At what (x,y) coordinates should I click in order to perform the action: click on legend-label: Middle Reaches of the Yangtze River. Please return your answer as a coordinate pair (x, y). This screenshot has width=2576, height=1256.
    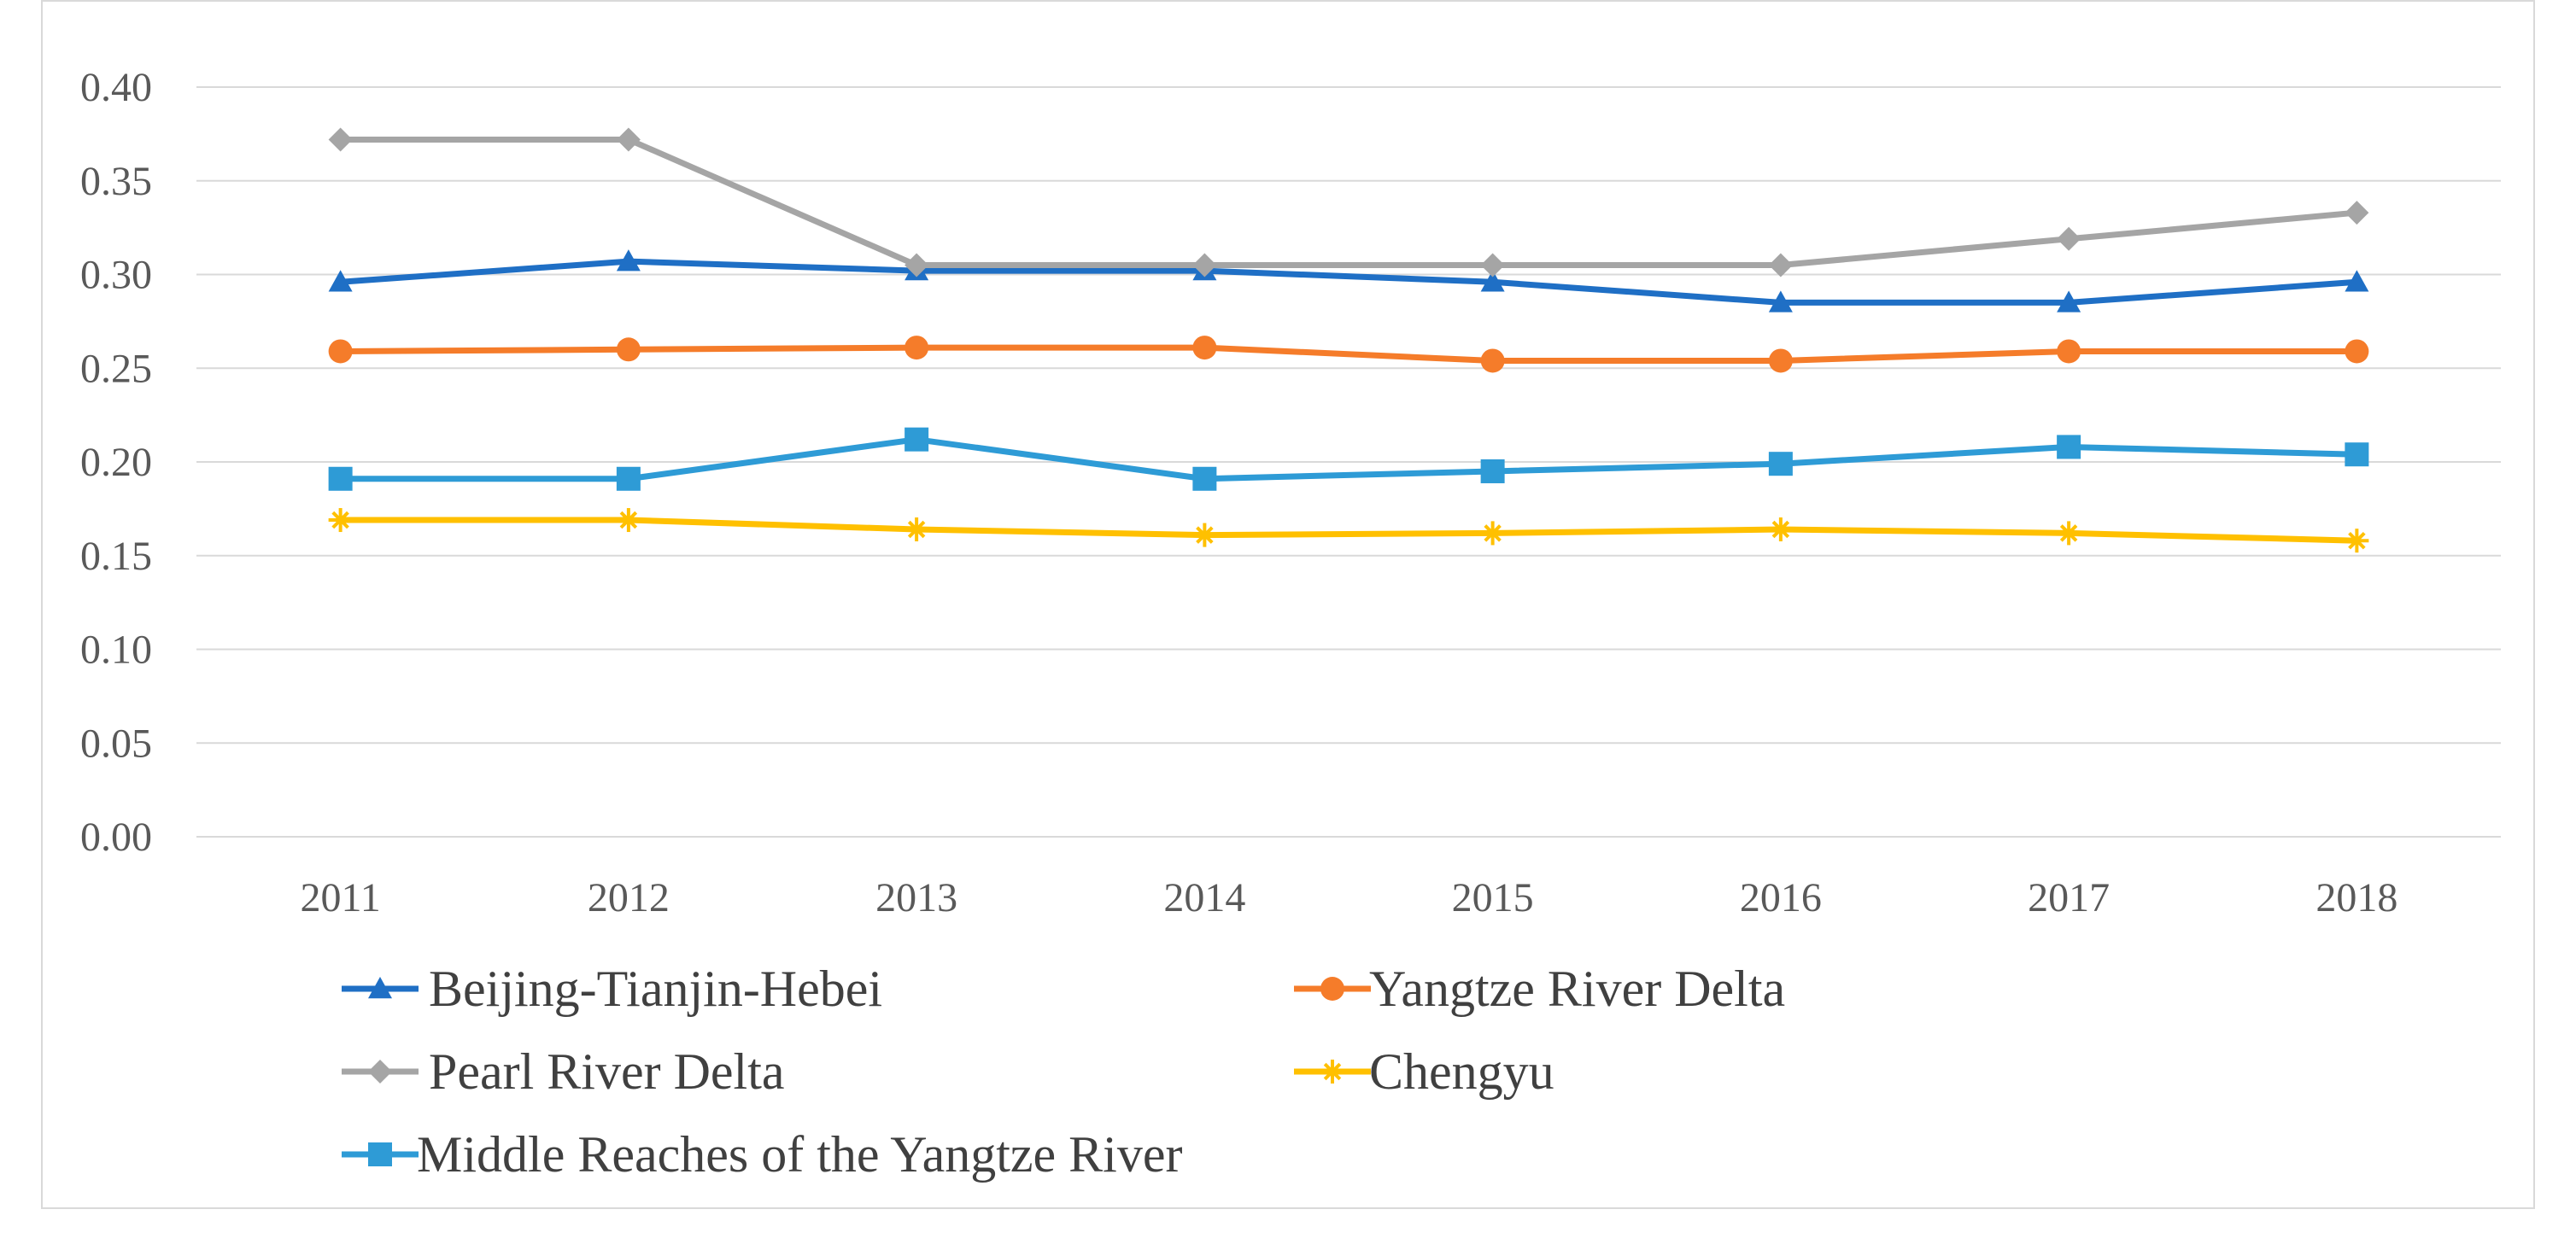
    Looking at the image, I should click on (799, 1154).